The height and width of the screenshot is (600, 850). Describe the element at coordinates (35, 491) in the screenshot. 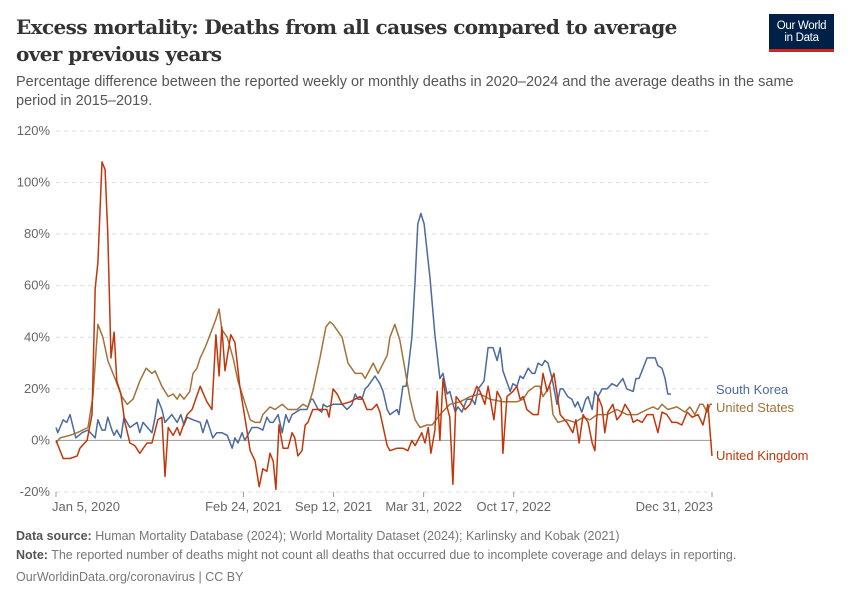

I see `y-tick-label: -20%` at that location.